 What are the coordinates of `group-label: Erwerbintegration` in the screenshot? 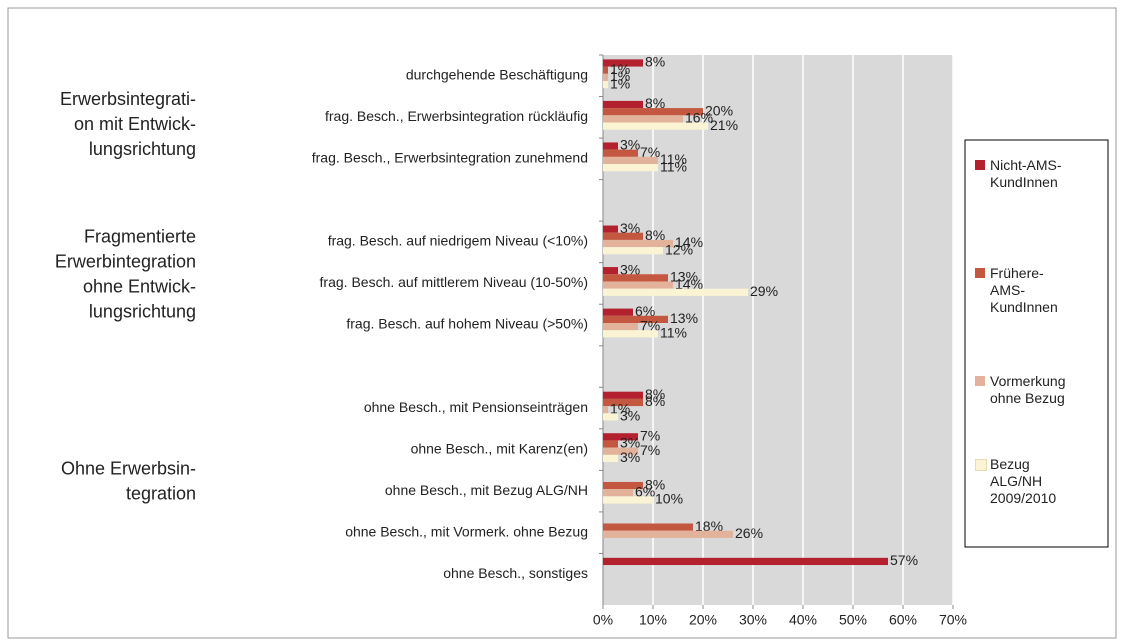 It's located at (125, 261).